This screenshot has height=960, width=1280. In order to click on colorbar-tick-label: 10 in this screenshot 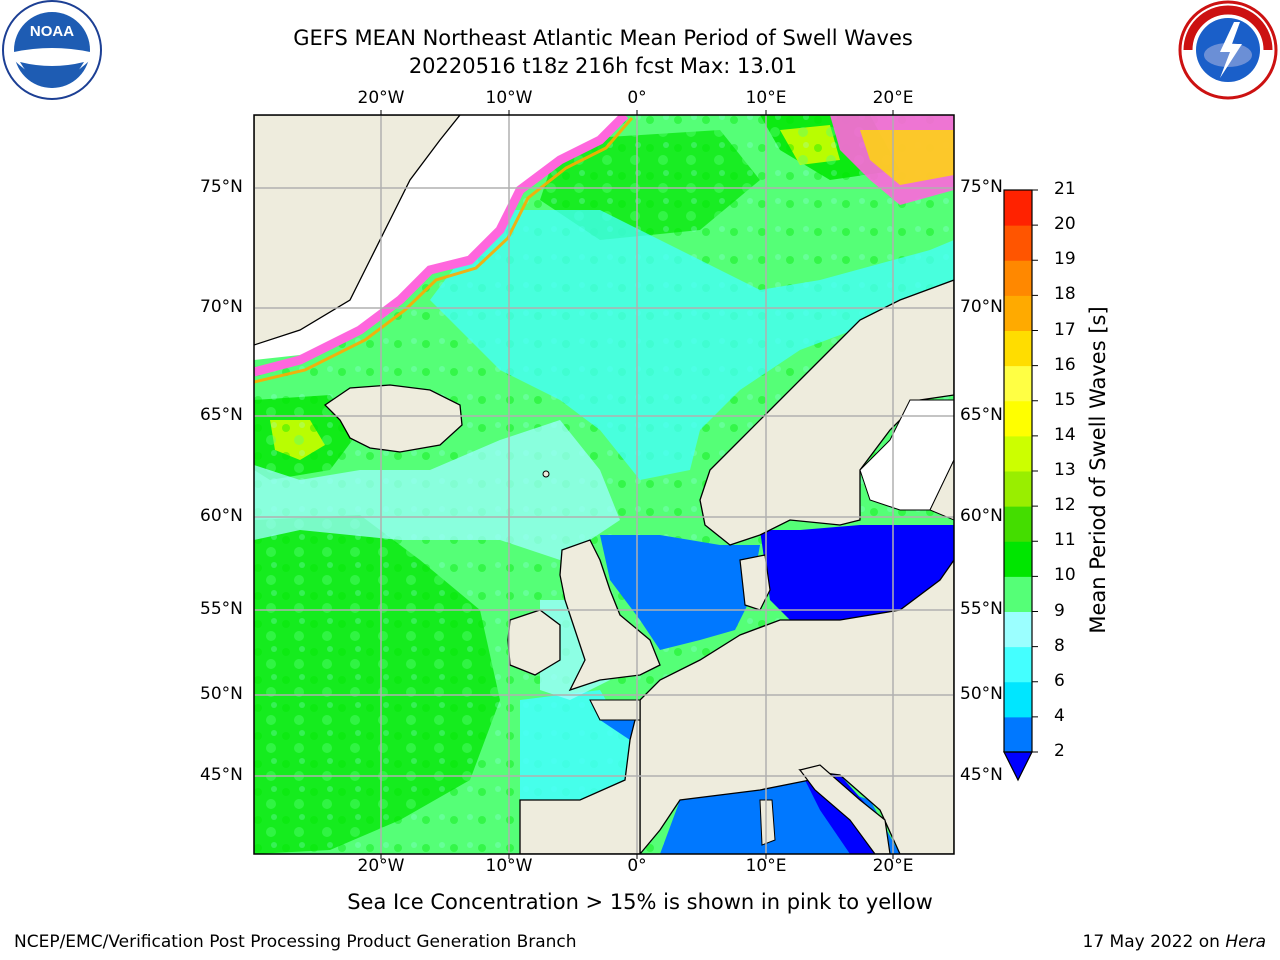, I will do `click(1065, 575)`.